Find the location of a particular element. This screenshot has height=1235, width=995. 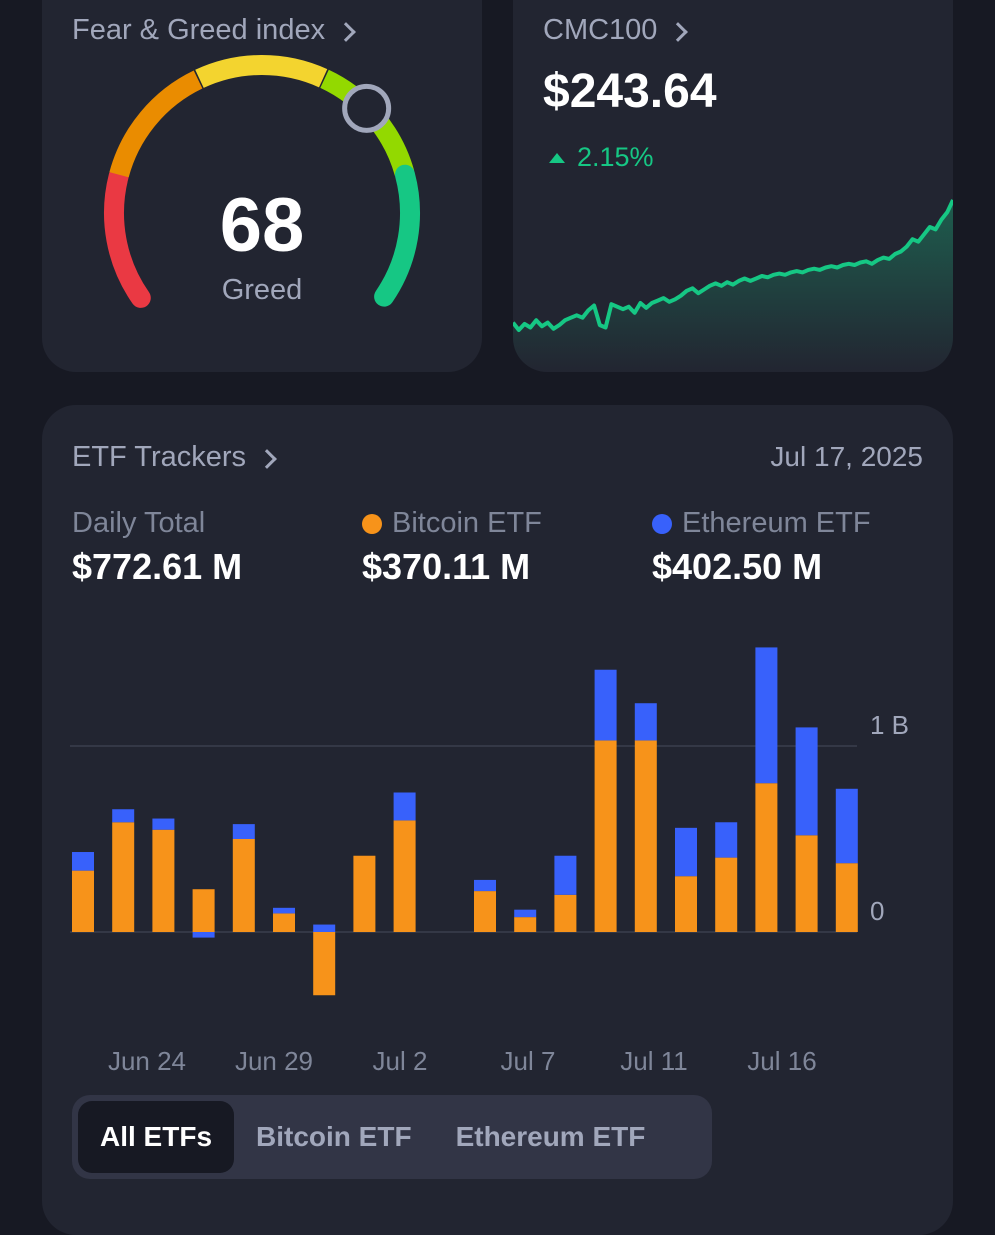

etf-trackers-title-text: ETF Trackers is located at coordinates (159, 457).